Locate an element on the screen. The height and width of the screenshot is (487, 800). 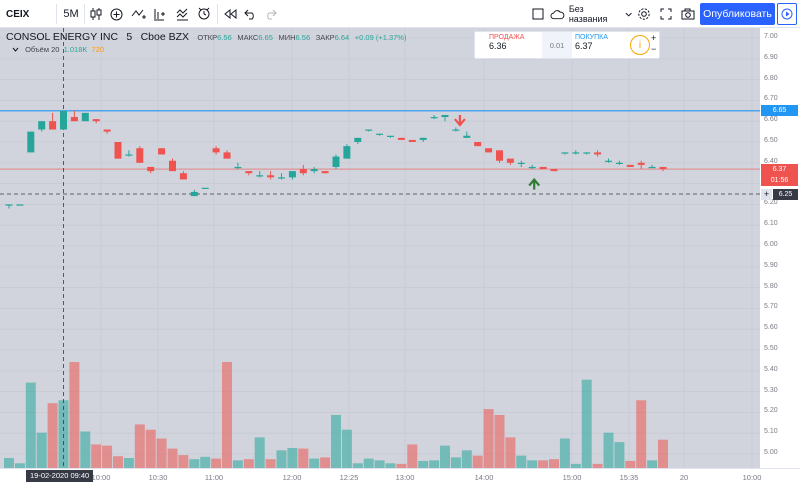
increase-button: + is located at coordinates (654, 38).